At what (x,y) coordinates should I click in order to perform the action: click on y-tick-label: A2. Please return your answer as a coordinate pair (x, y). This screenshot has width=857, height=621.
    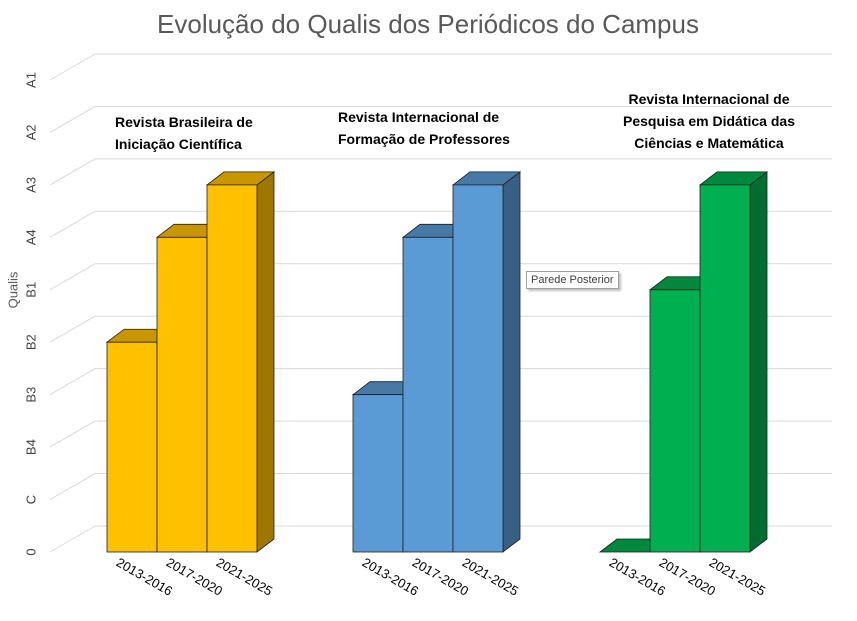
    Looking at the image, I should click on (30, 132).